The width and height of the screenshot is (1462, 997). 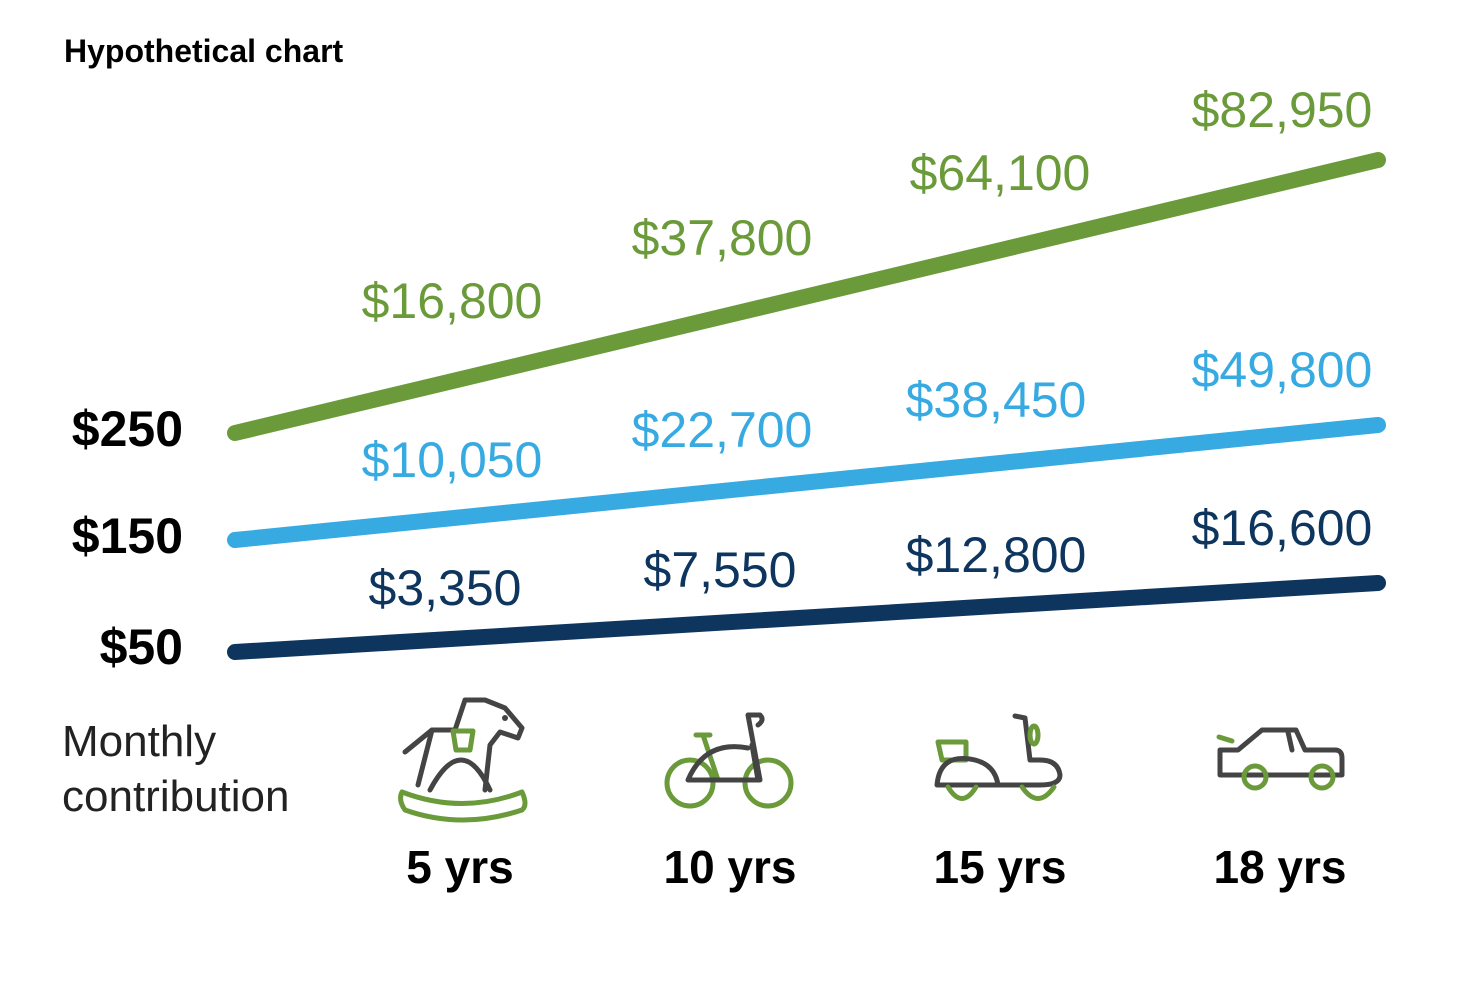 What do you see at coordinates (722, 238) in the screenshot?
I see `data-label: $37,800` at bounding box center [722, 238].